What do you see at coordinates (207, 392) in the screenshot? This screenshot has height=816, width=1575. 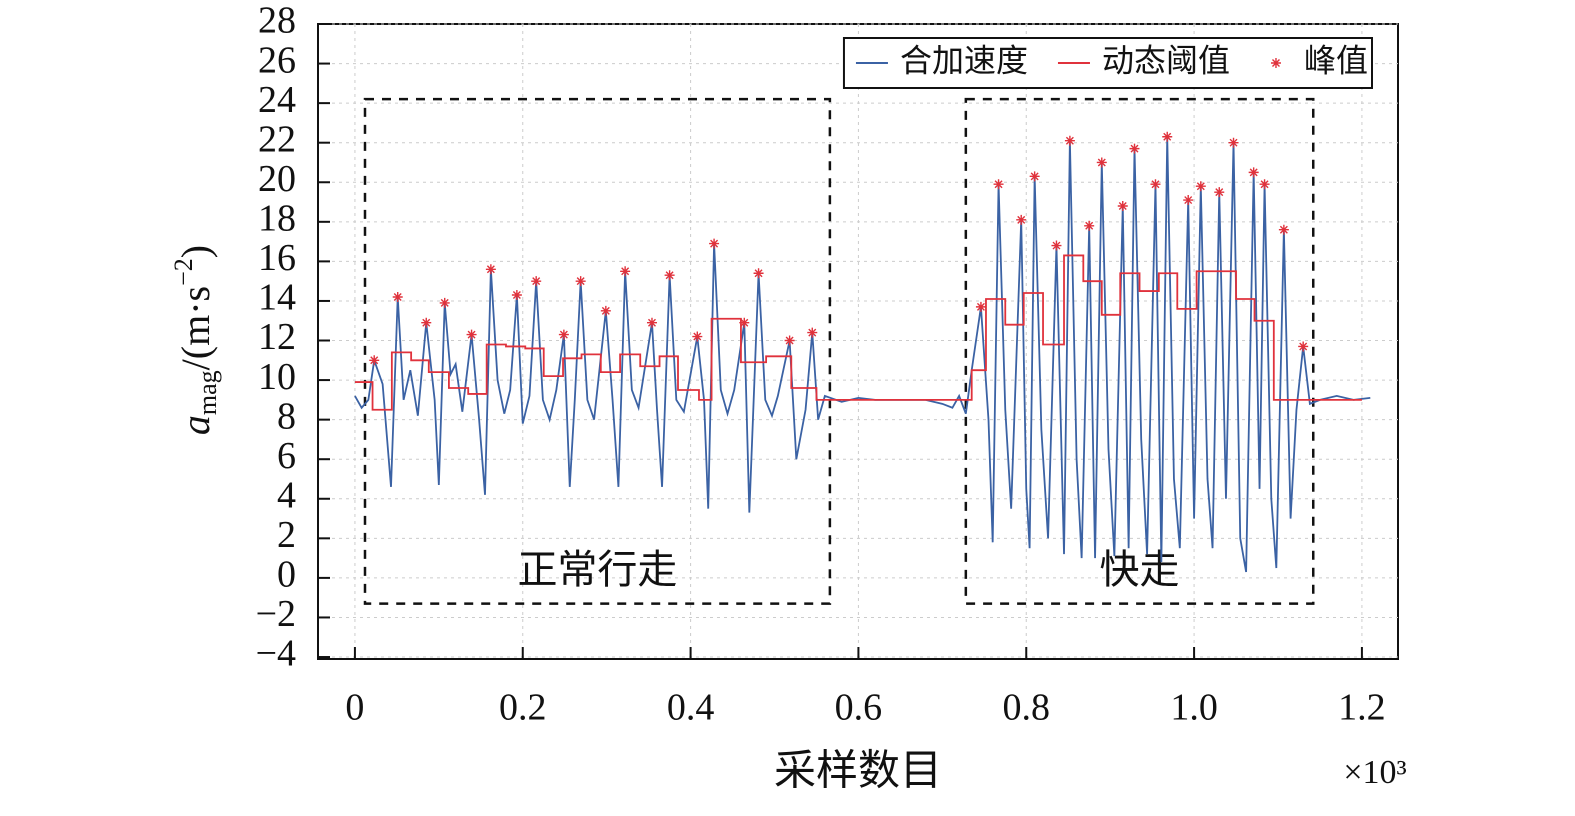 I see `y-label-subscript: mag` at bounding box center [207, 392].